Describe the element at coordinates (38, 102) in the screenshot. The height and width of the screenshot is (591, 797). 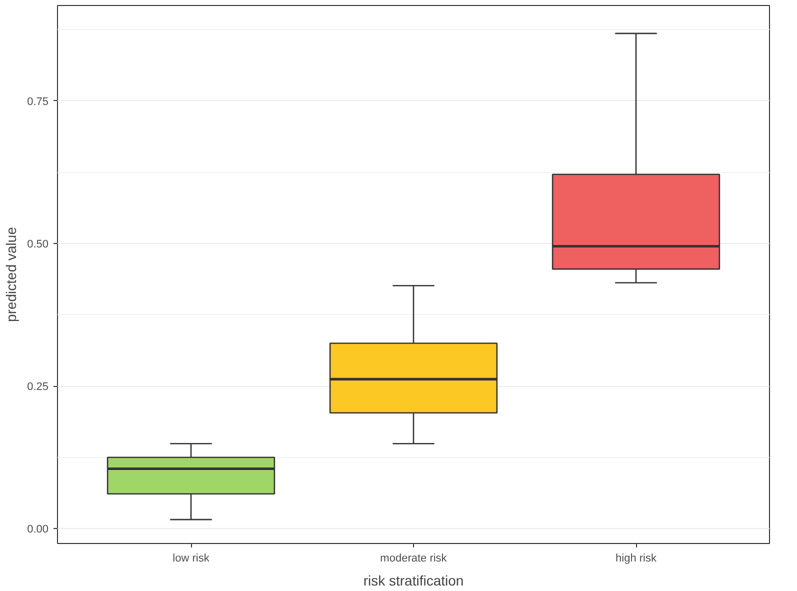
I see `y-tick-label: 0.75` at that location.